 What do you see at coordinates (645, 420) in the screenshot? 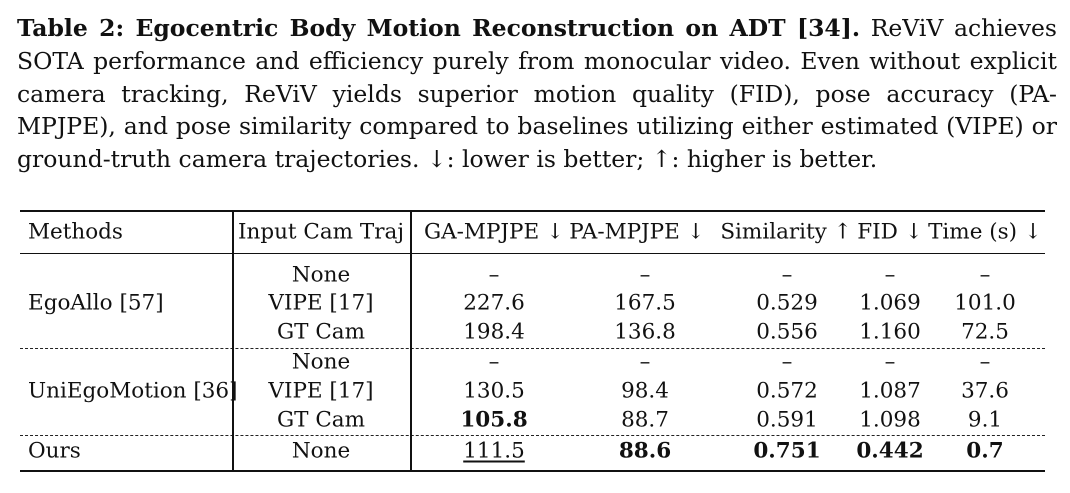
I see `cell-pa-mpjpe: 88.7` at bounding box center [645, 420].